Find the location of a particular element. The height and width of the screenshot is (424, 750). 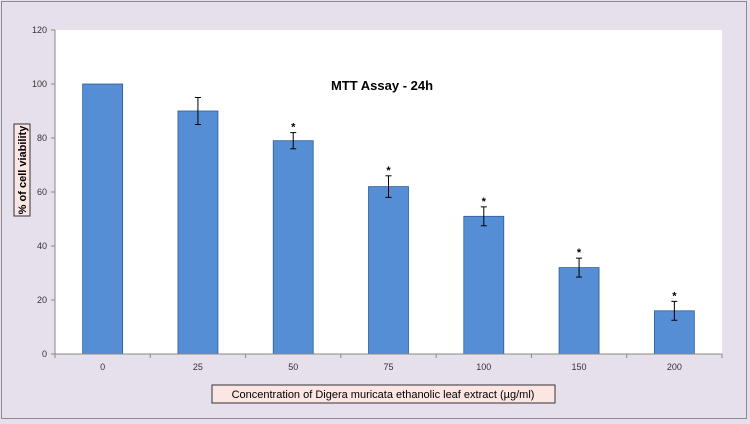

x-tick-label: 0 is located at coordinates (102, 367).